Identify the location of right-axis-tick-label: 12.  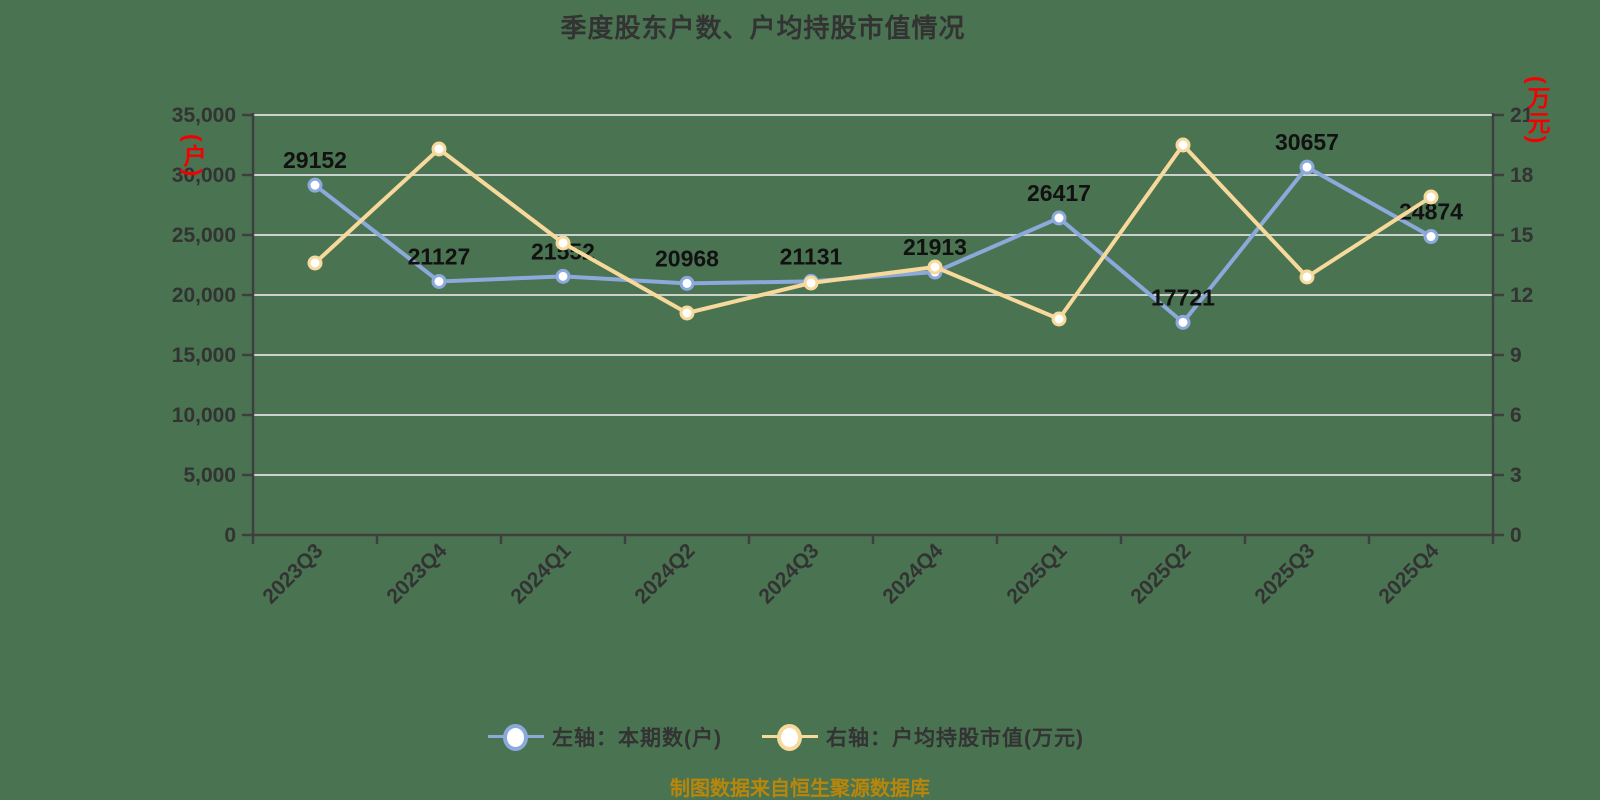
(1521, 295).